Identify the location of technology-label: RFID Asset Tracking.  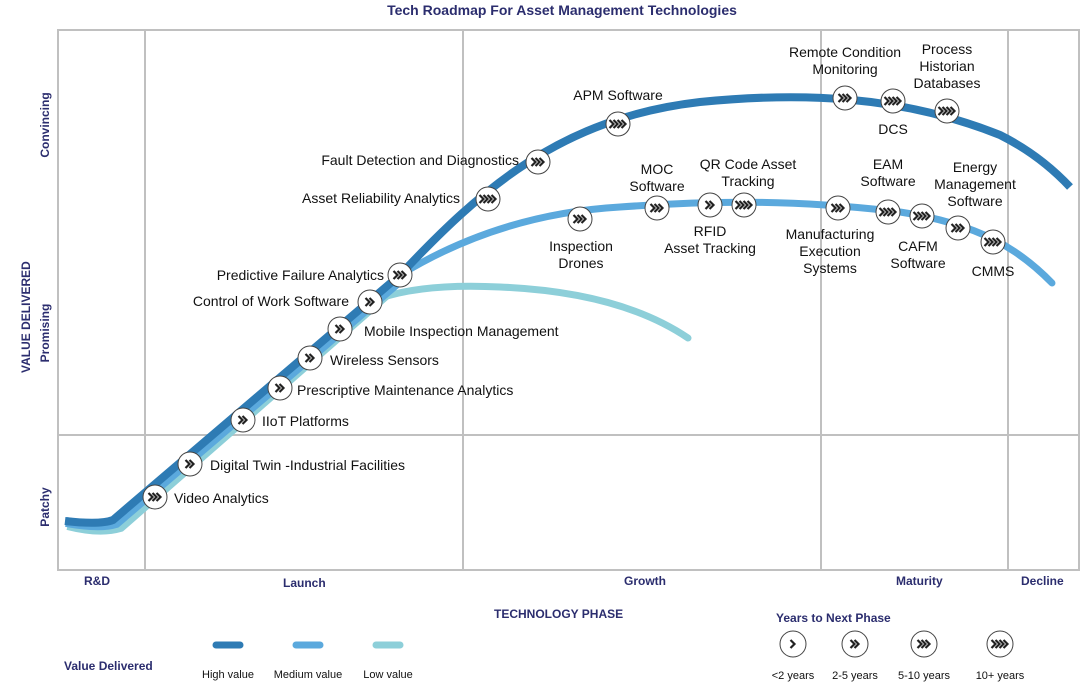
(710, 239).